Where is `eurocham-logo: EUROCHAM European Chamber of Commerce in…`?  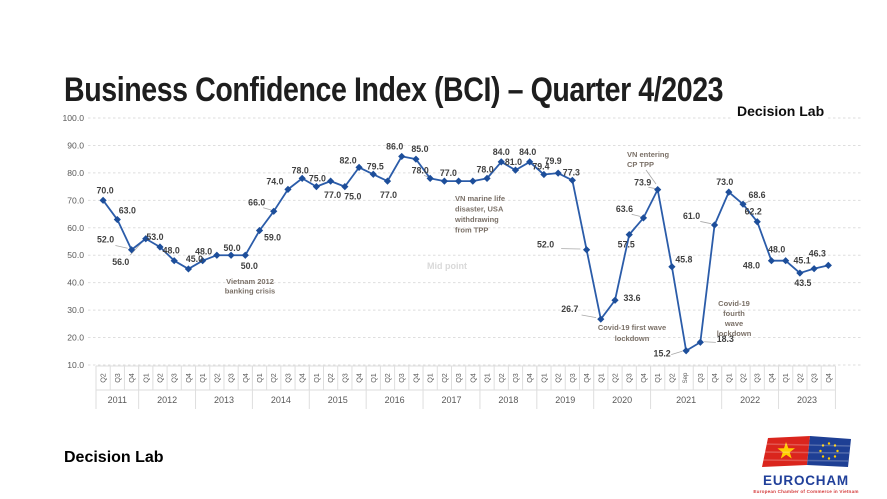
eurocham-logo: EUROCHAM European Chamber of Commerce in… is located at coordinates (806, 464).